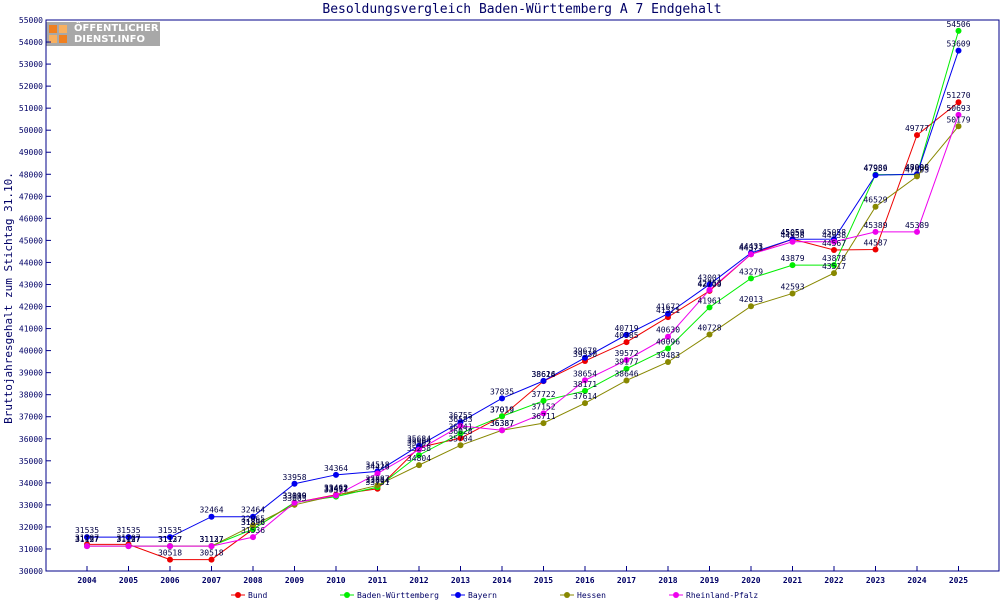 Image resolution: width=1000 pixels, height=600 pixels. I want to click on x-tick-label: 2020, so click(750, 580).